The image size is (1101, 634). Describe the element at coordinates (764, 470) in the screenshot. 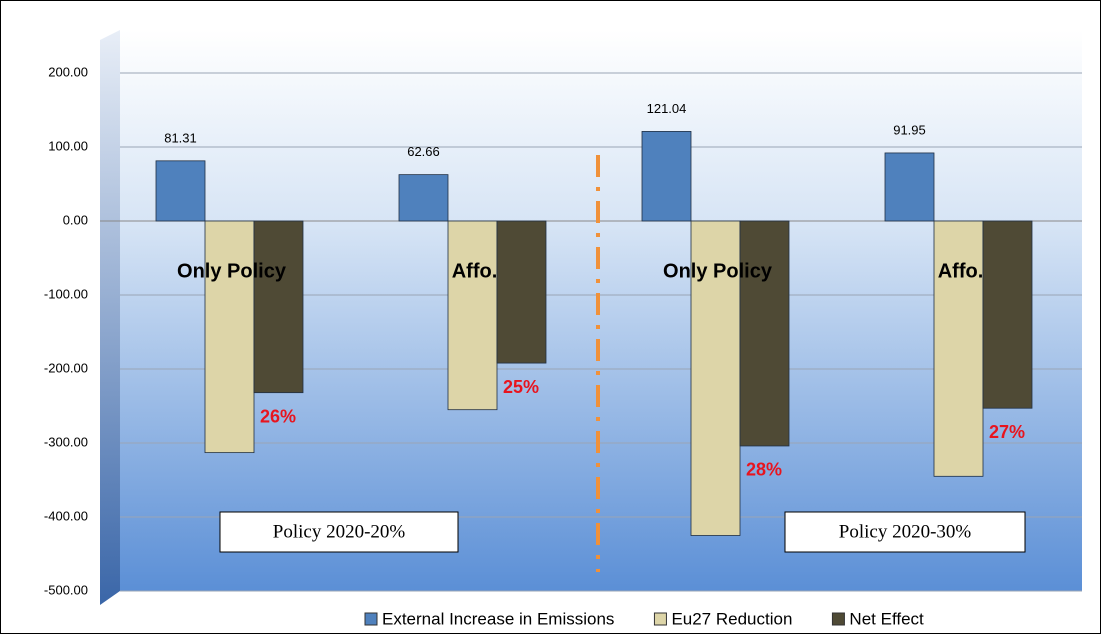

I see `annotation: 28%` at that location.